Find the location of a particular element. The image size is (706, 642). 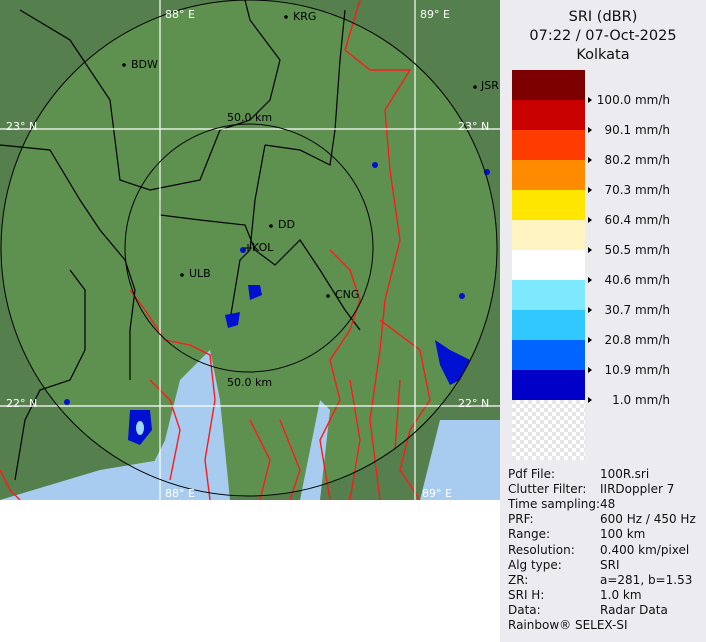

legend-label: 30.7 mm/h is located at coordinates (637, 310).